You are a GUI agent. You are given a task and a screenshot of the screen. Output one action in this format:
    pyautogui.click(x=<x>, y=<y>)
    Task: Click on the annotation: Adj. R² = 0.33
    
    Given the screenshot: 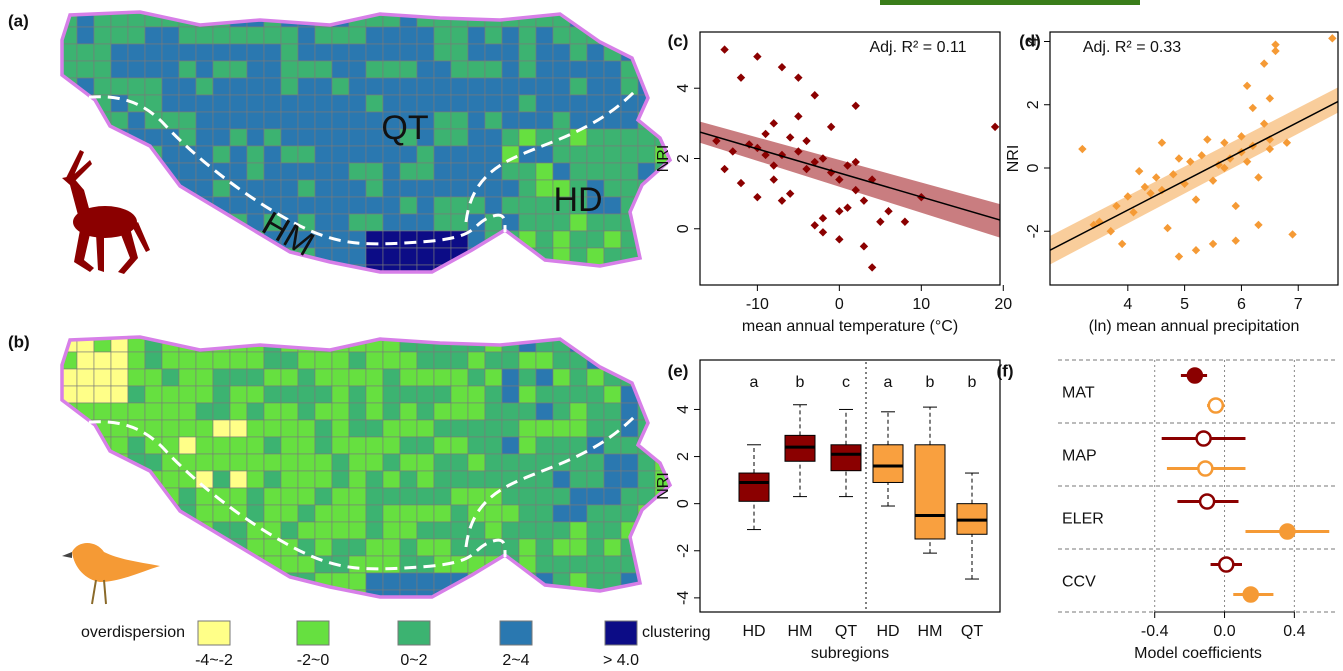 What is the action you would take?
    pyautogui.click(x=1132, y=47)
    